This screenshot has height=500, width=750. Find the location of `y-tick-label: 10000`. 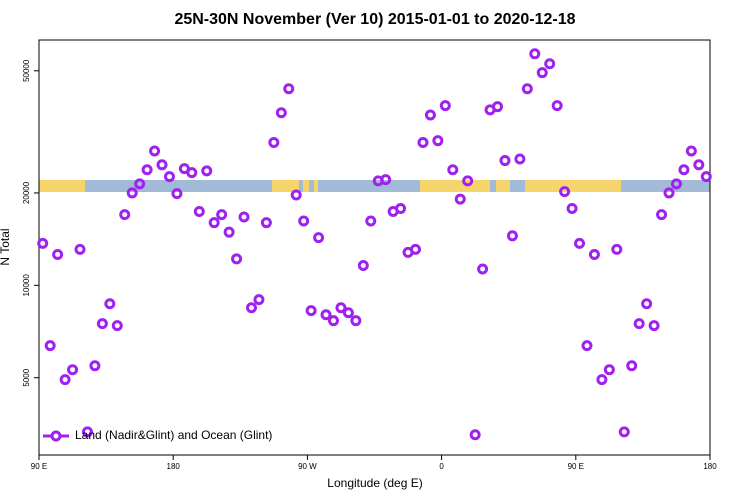

y-tick-label: 10000 is located at coordinates (26, 285).